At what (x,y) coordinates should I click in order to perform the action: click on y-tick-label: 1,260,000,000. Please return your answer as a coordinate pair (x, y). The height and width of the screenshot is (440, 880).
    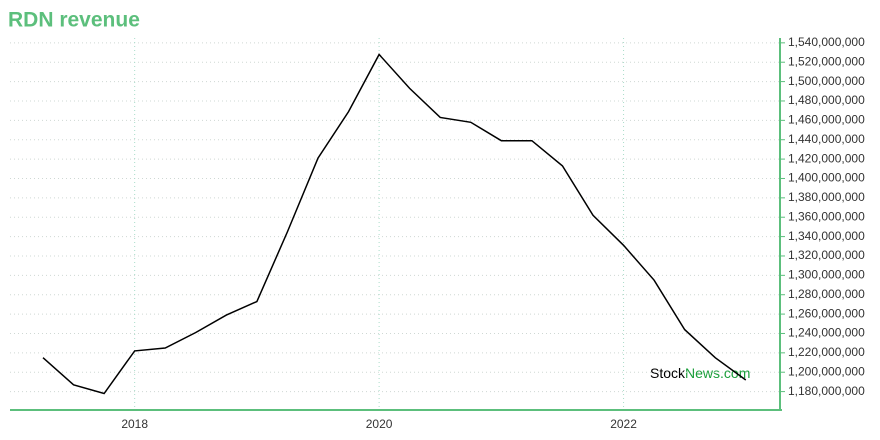
    Looking at the image, I should click on (826, 313).